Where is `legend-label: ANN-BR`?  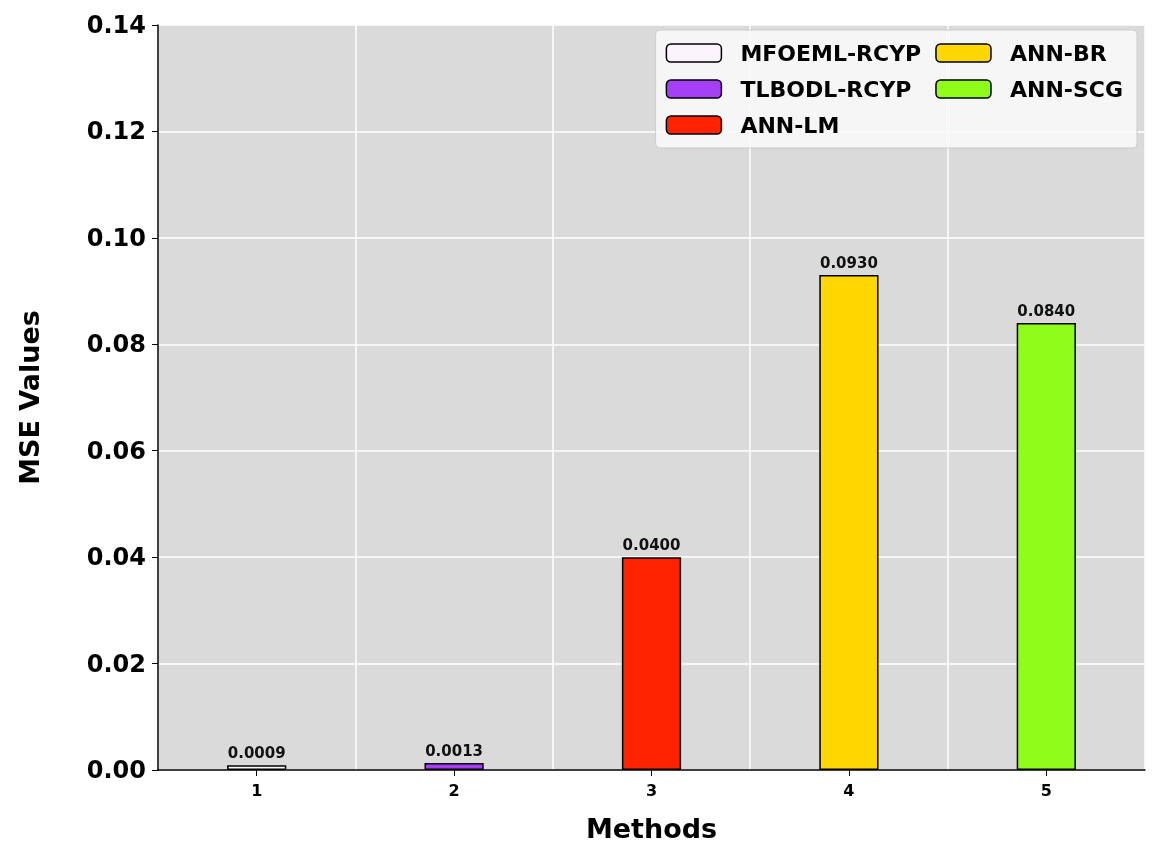 legend-label: ANN-BR is located at coordinates (1058, 53).